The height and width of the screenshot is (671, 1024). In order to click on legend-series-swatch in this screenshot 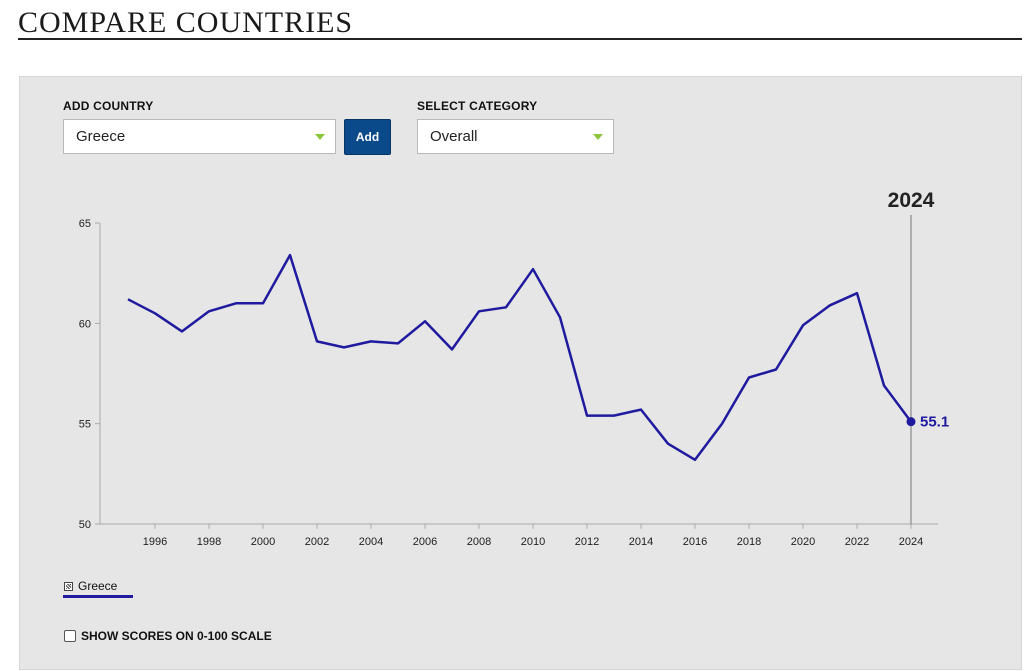, I will do `click(98, 596)`.